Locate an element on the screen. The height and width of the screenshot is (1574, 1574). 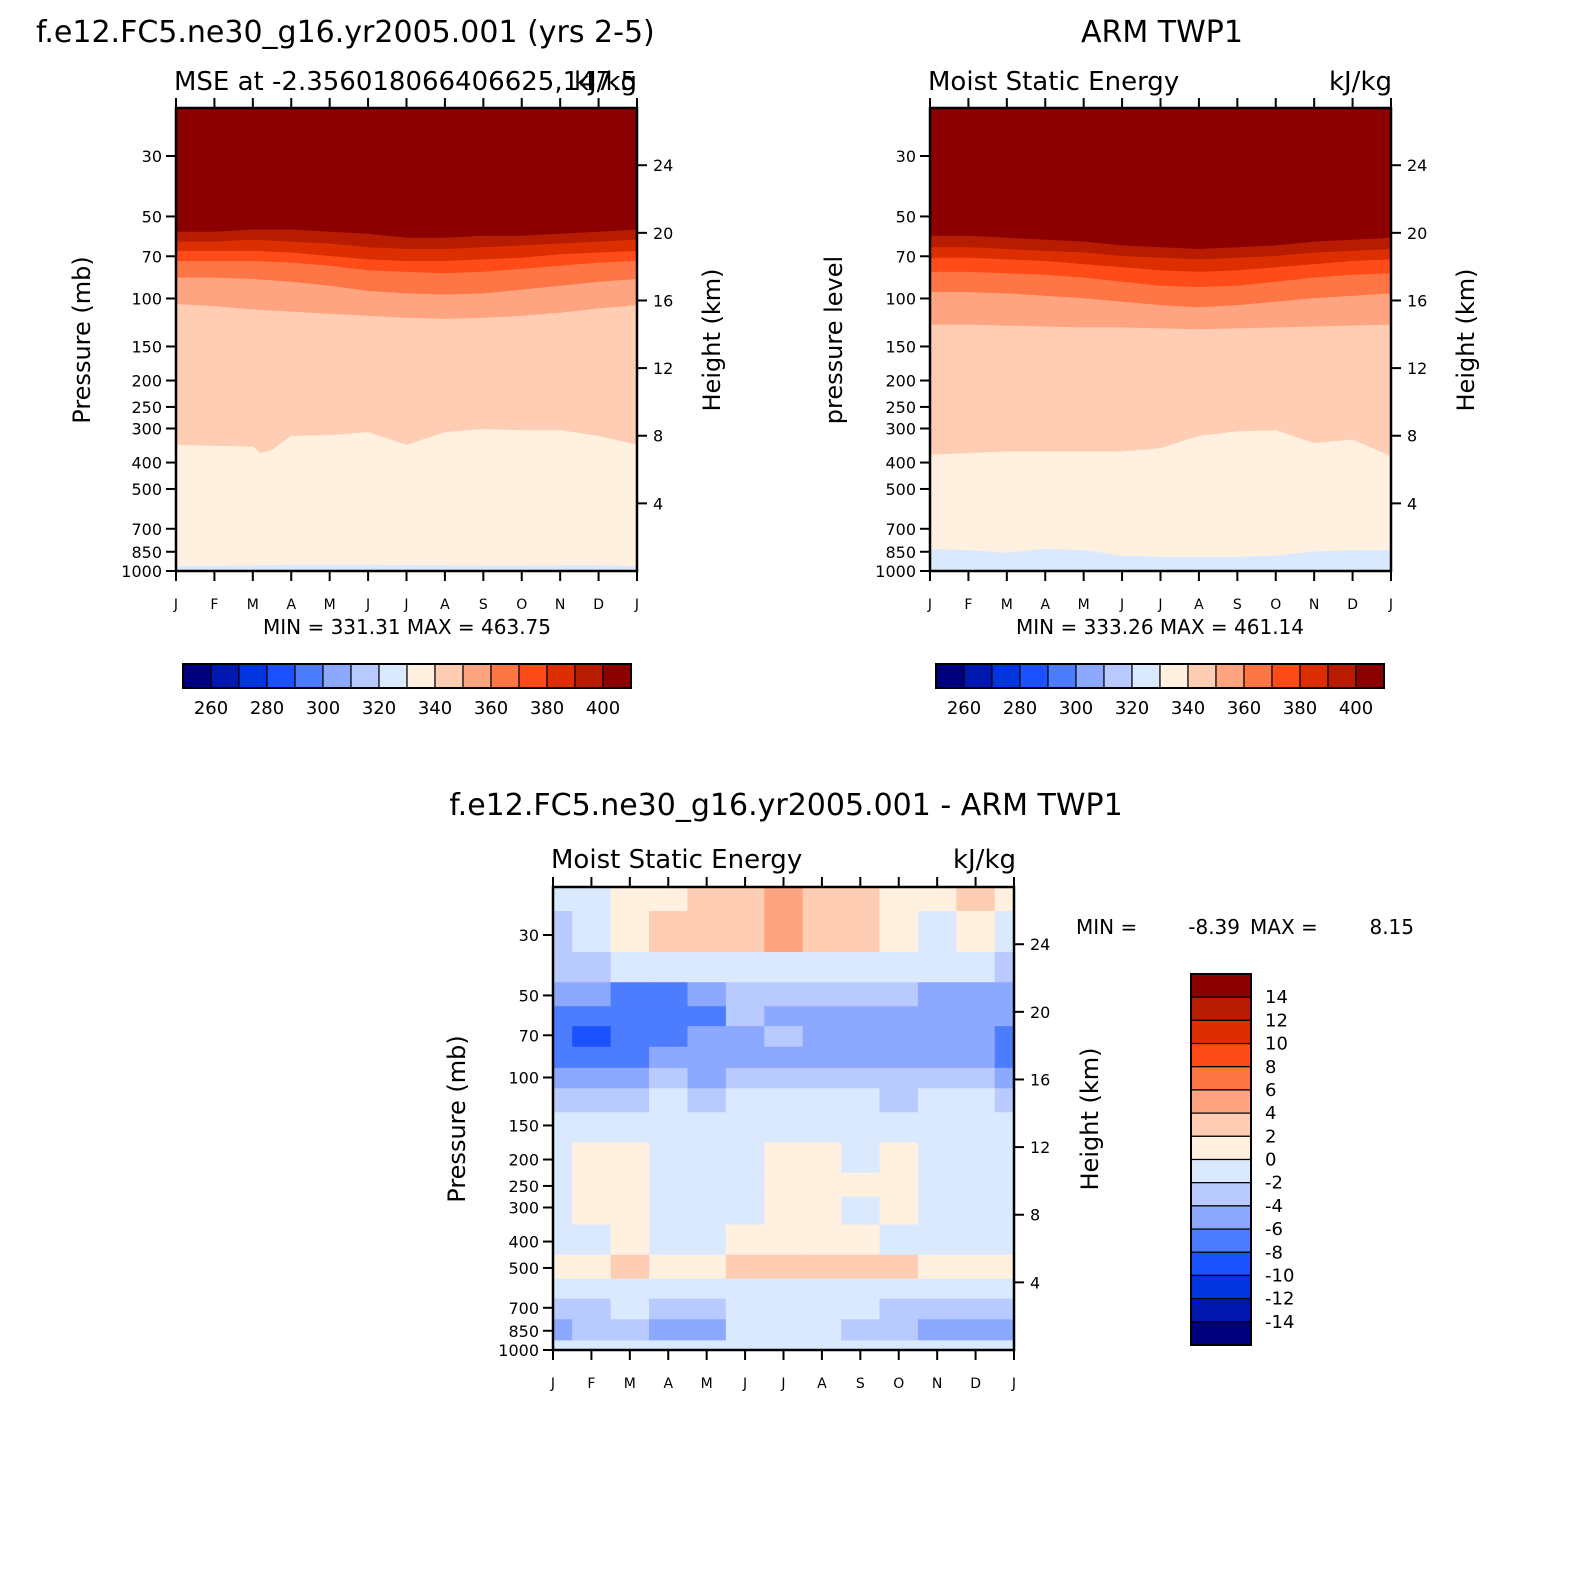
diff-x-tick-label: N is located at coordinates (937, 1384).